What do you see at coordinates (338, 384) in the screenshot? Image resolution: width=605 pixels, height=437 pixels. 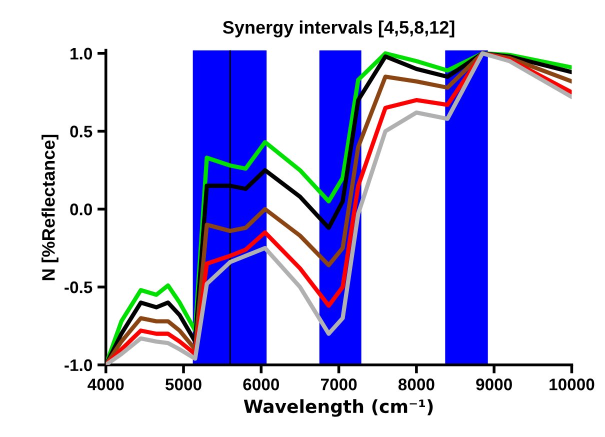 I see `x-tick-label: 7000` at bounding box center [338, 384].